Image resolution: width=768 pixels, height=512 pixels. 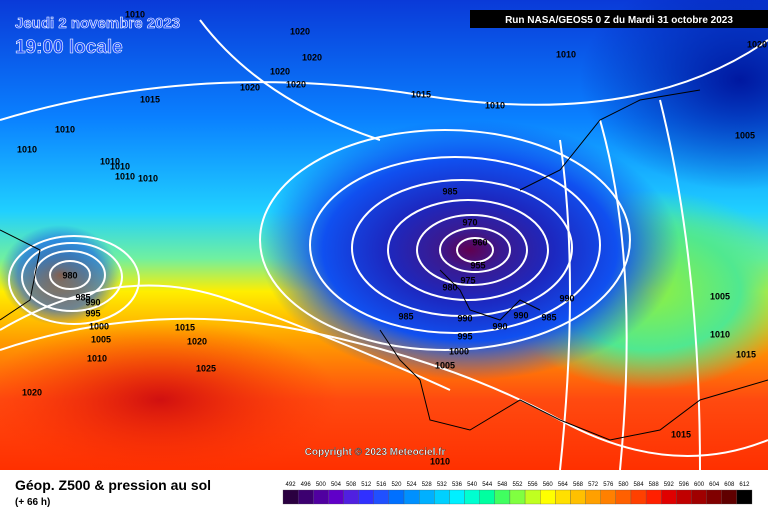 What do you see at coordinates (442, 485) in the screenshot?
I see `legend-label: 532` at bounding box center [442, 485].